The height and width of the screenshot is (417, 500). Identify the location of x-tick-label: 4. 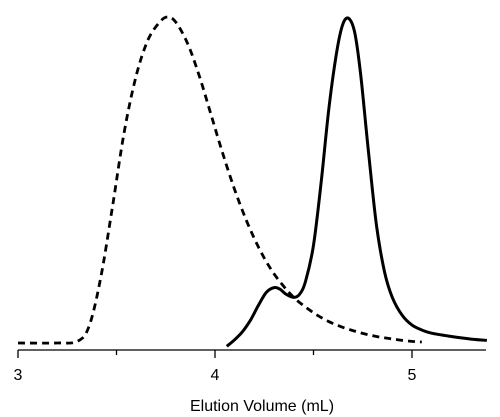
(215, 375).